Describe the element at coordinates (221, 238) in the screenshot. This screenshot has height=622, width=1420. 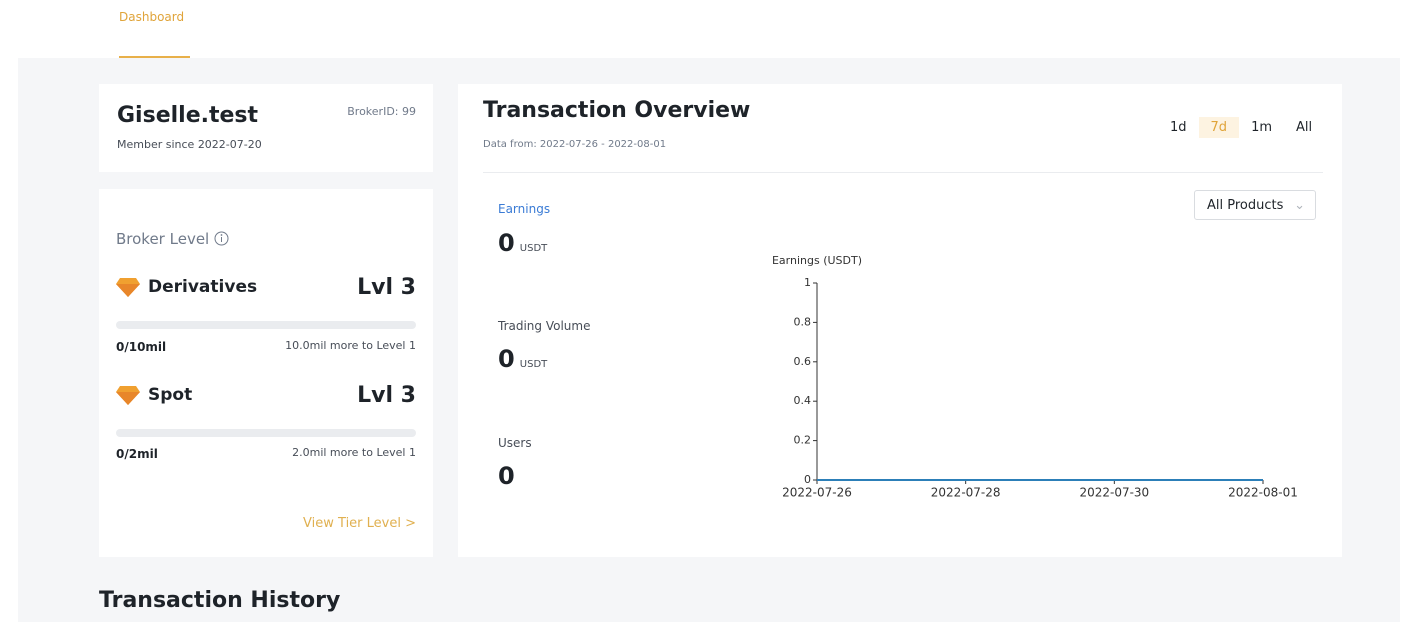
I see `info-icon` at that location.